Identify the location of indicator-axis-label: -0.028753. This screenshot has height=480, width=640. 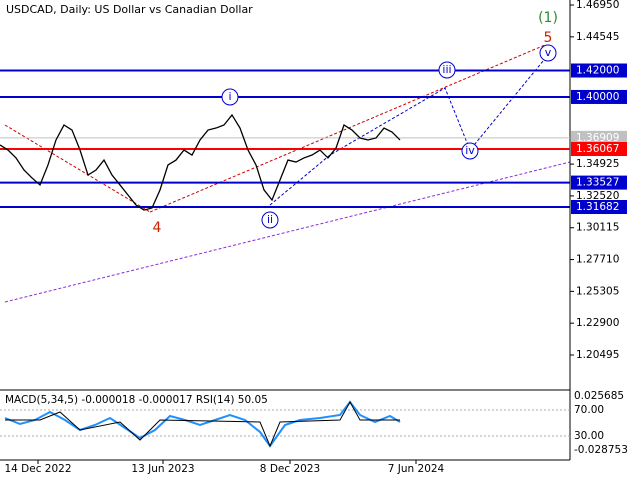
(601, 450).